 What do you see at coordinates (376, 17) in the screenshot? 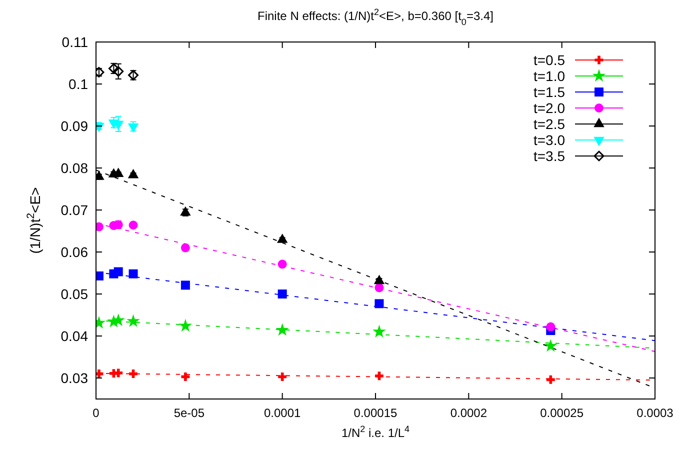
I see `chart-title: Finite N effects: (1/N)t$^{2}$<E>, b=0.360 [t$_{0}$=3.4]` at bounding box center [376, 17].